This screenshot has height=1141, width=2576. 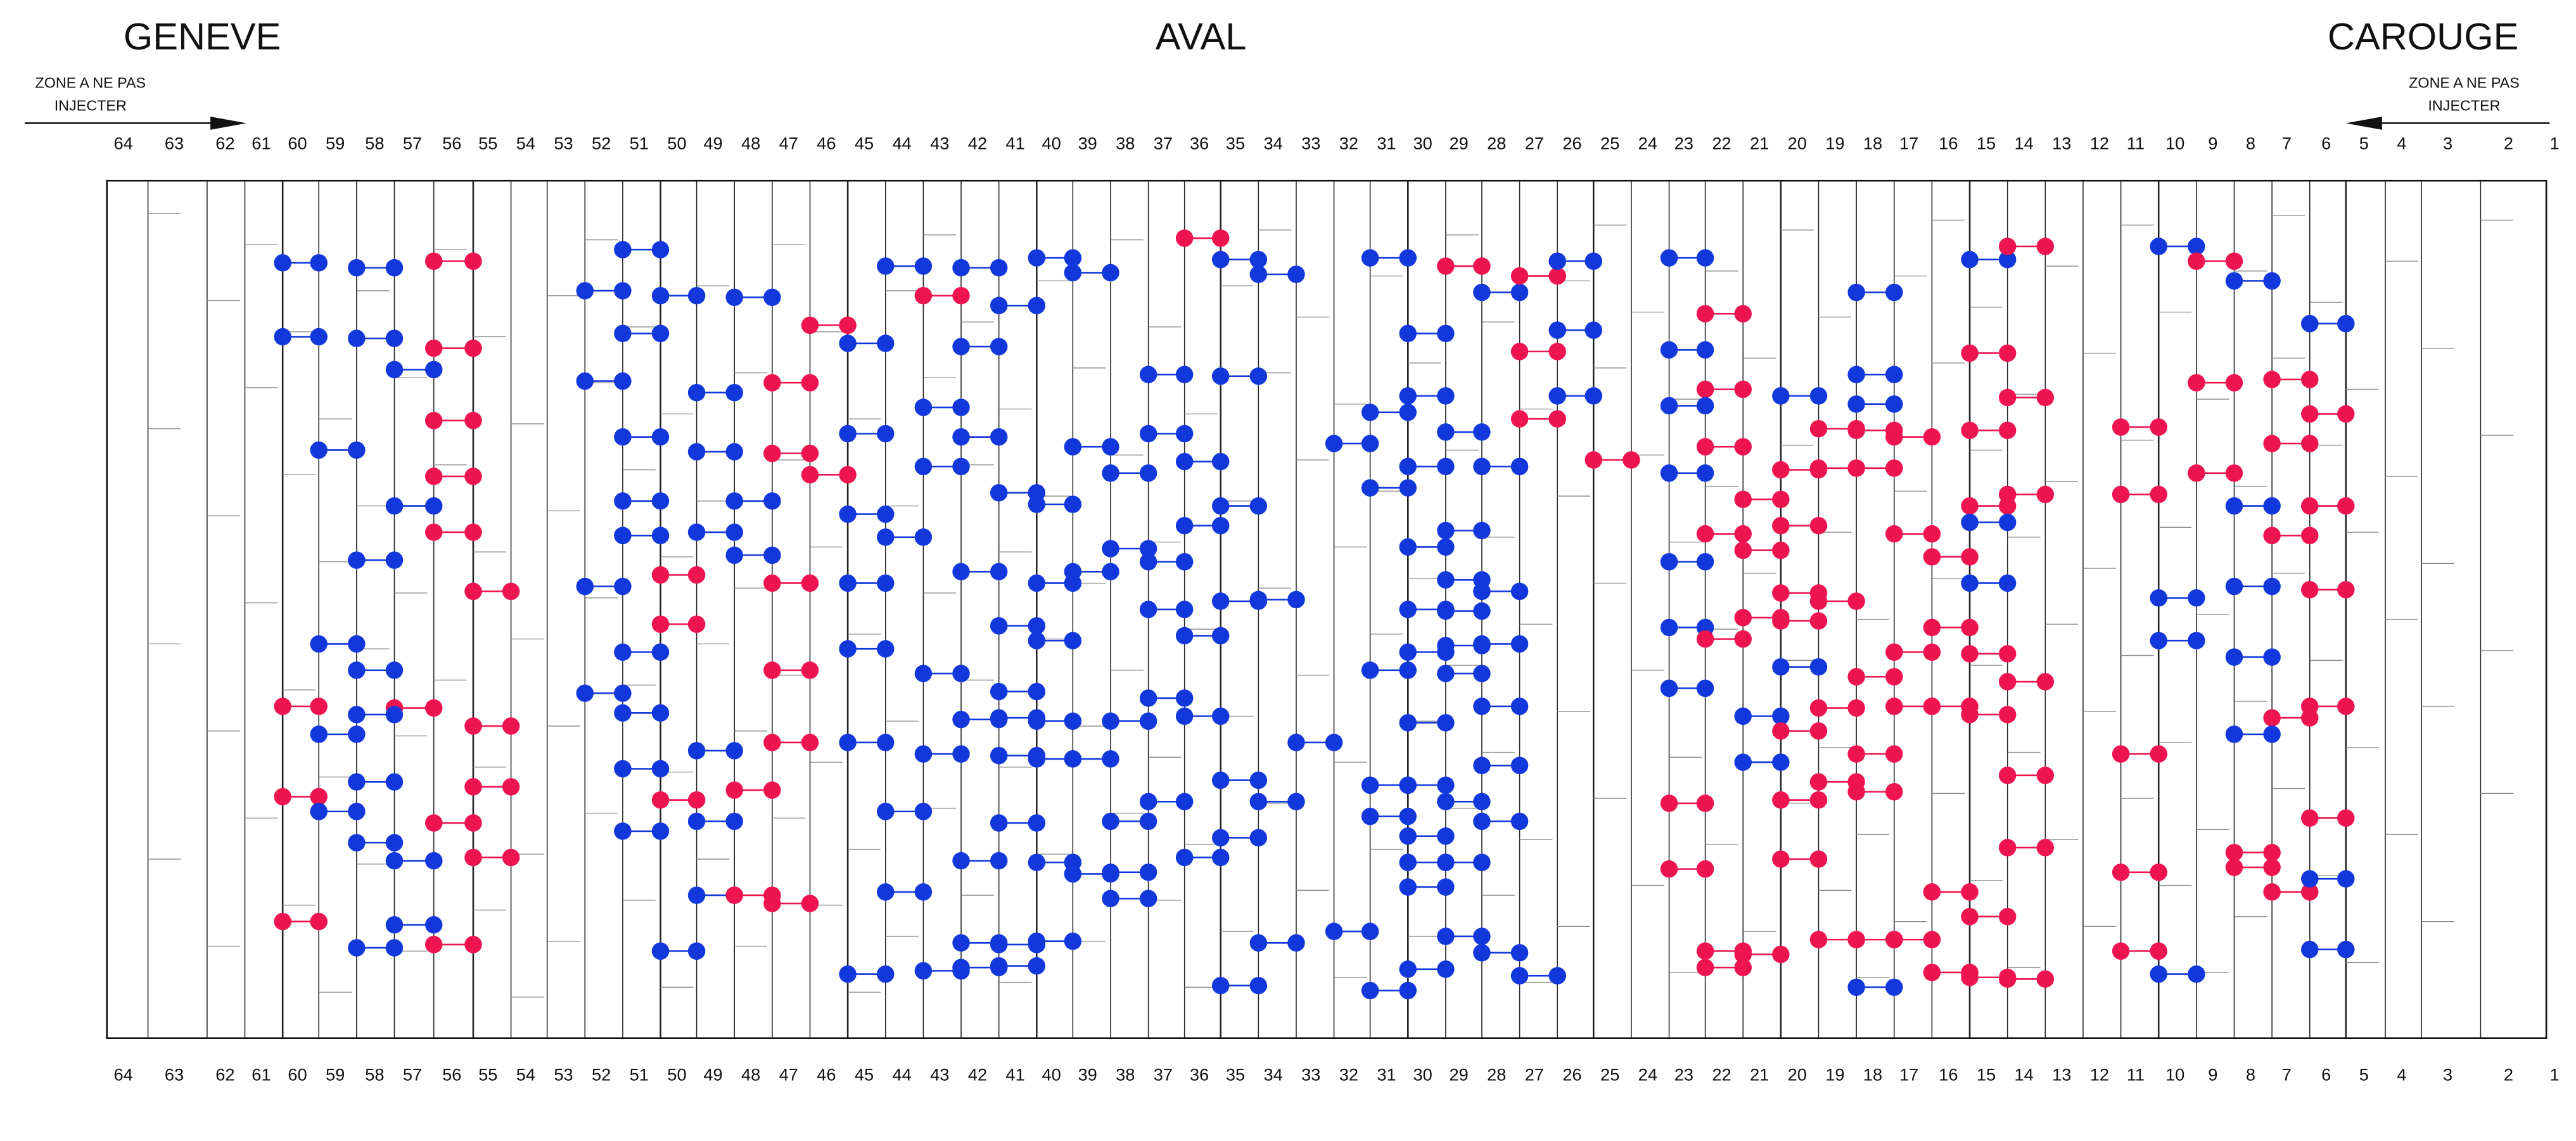 What do you see at coordinates (229, 123) in the screenshot?
I see `zone-arrowhead` at bounding box center [229, 123].